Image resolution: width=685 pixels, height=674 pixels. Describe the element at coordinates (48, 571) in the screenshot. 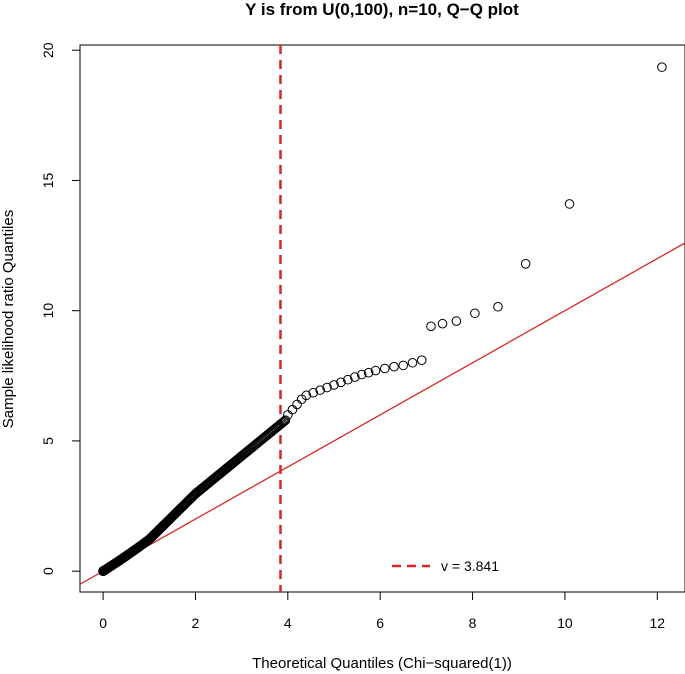

I see `y-tick-label: 0` at that location.